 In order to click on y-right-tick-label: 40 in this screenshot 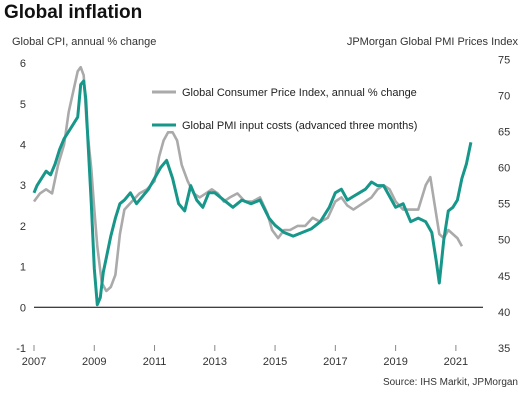, I will do `click(504, 313)`.